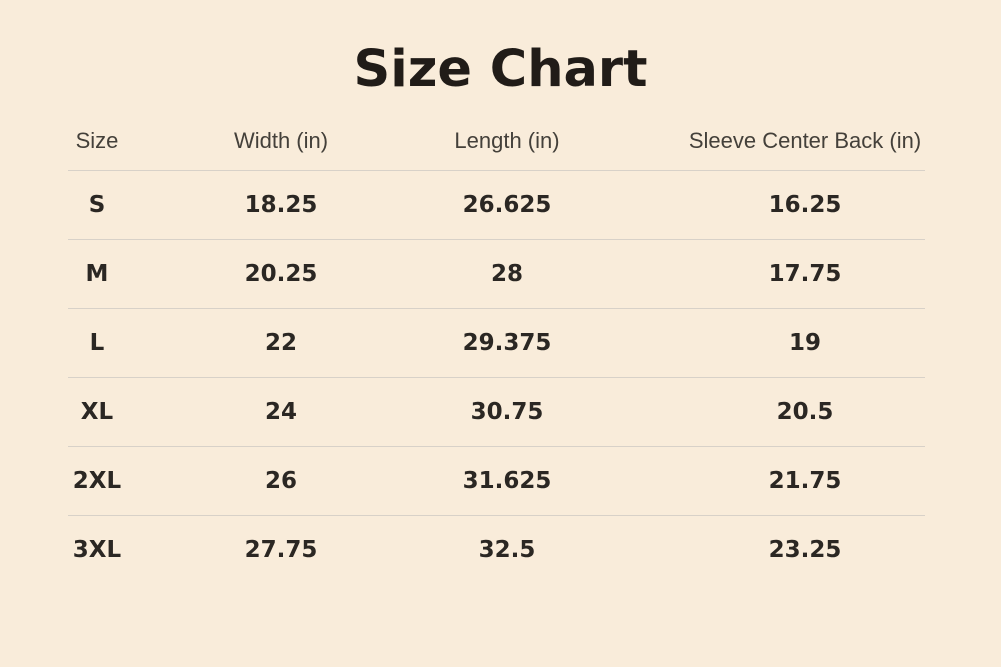 The image size is (1001, 667). I want to click on table-row-l: L 22 29.375 19, so click(496, 342).